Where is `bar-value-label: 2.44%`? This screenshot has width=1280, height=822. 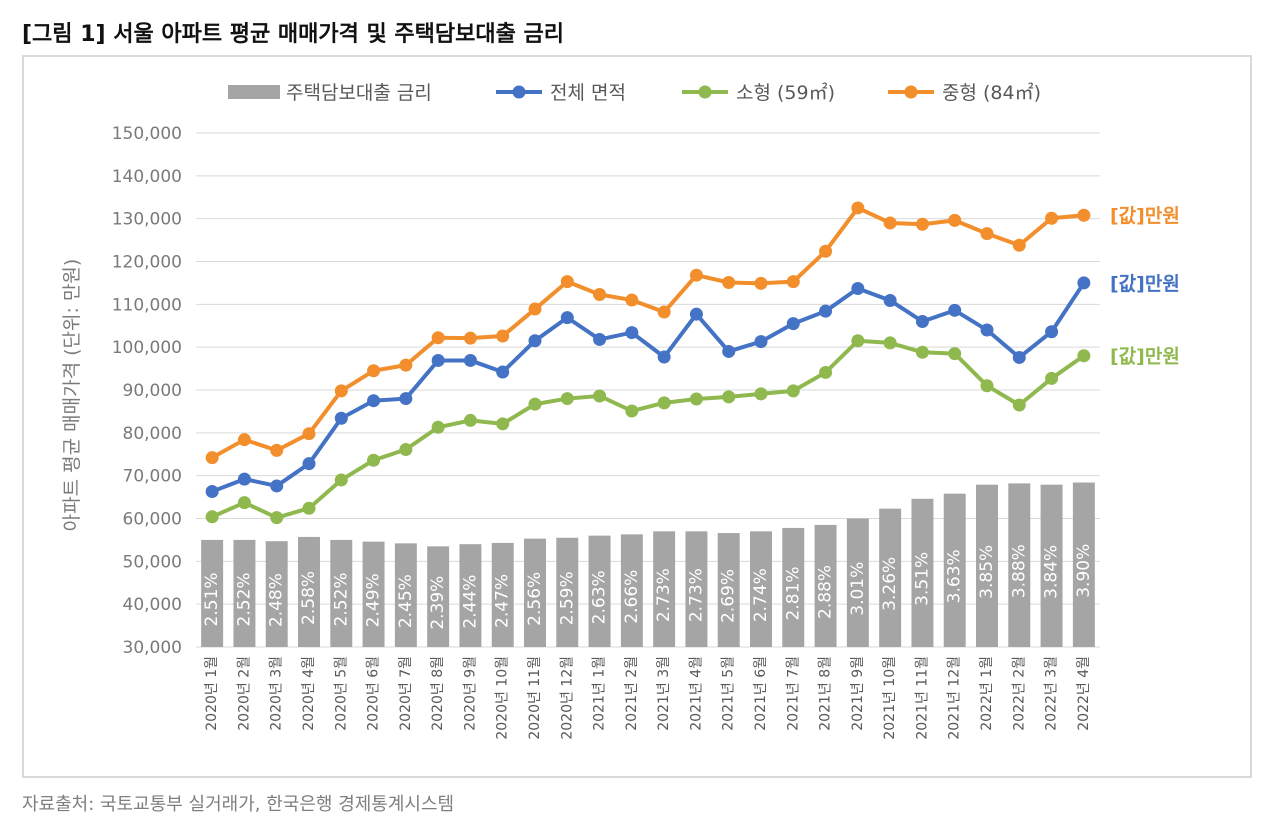 bar-value-label: 2.44% is located at coordinates (470, 602).